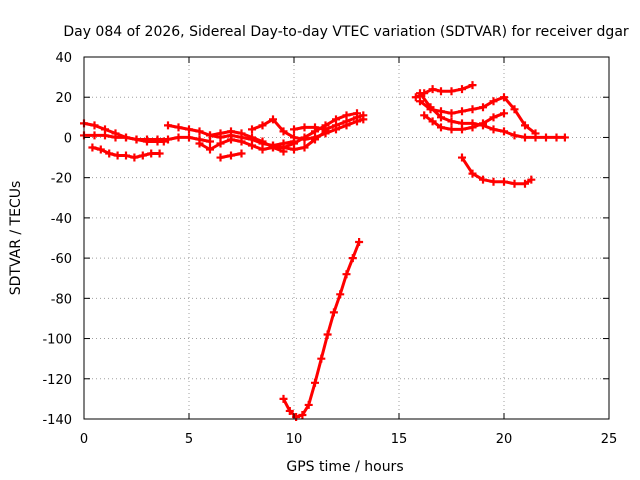 The image size is (640, 480). What do you see at coordinates (294, 439) in the screenshot?
I see `x-tick-label: 10` at bounding box center [294, 439].